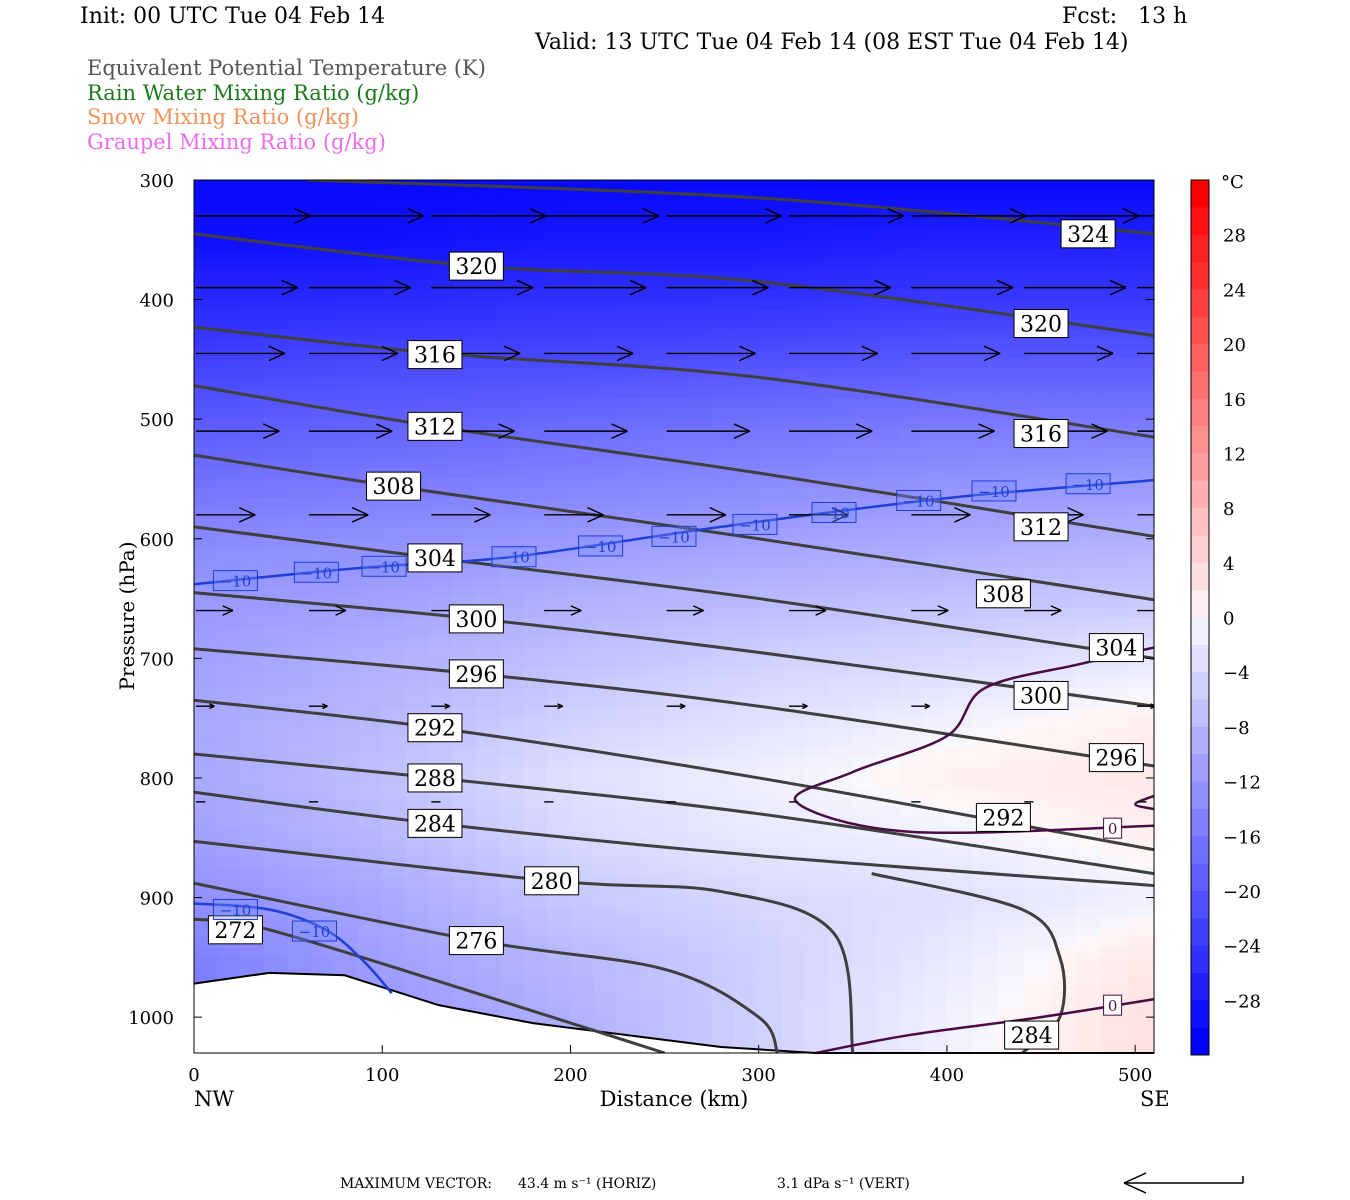  I want to click on temperature-label: −10, so click(384, 566).